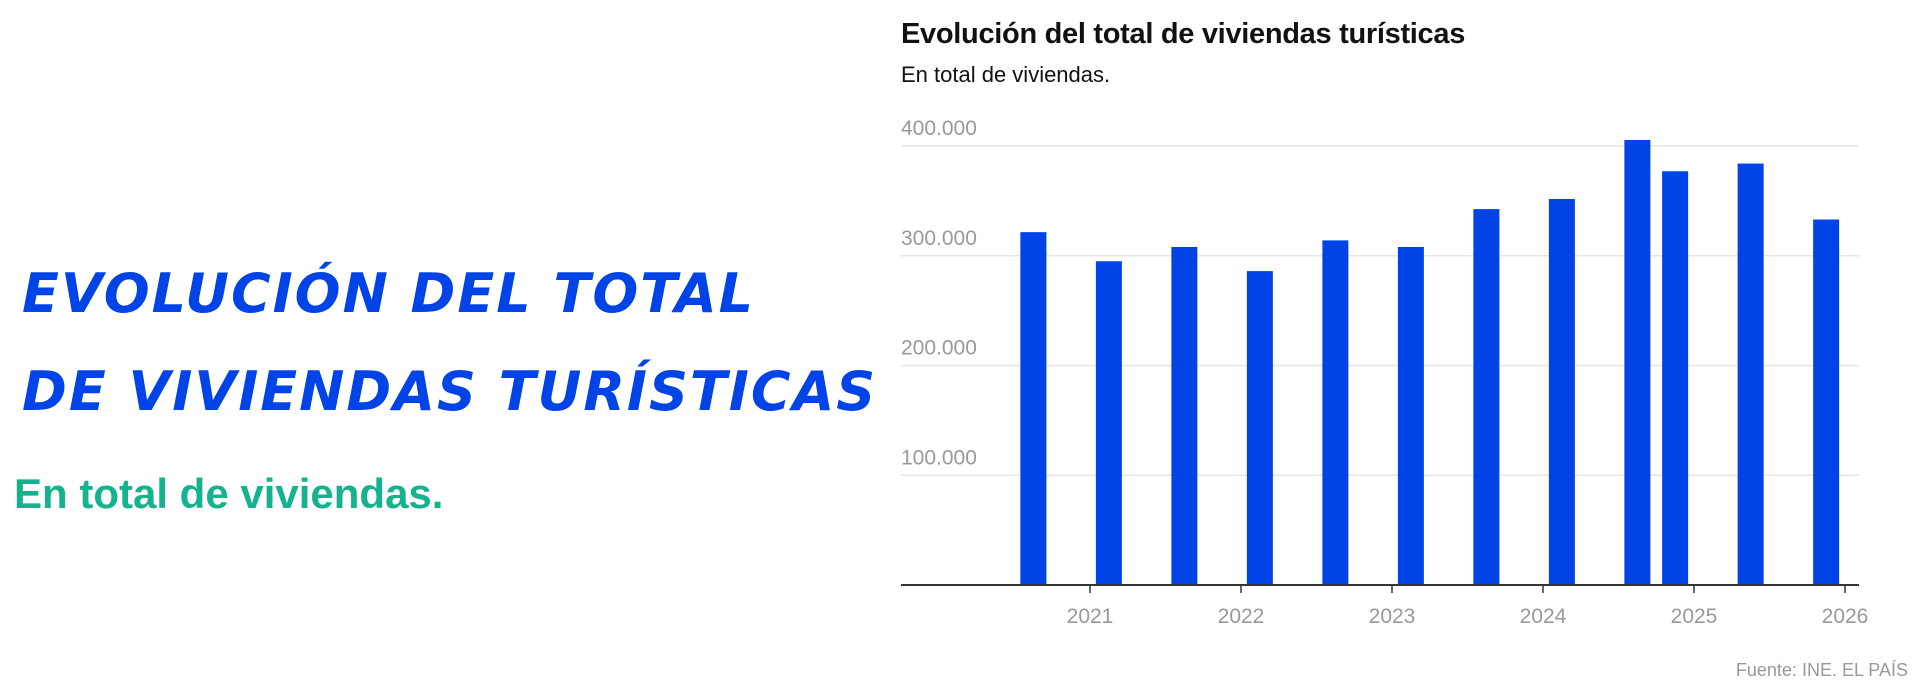 Image resolution: width=1920 pixels, height=700 pixels. What do you see at coordinates (1241, 616) in the screenshot?
I see `x-tick-label: 2022` at bounding box center [1241, 616].